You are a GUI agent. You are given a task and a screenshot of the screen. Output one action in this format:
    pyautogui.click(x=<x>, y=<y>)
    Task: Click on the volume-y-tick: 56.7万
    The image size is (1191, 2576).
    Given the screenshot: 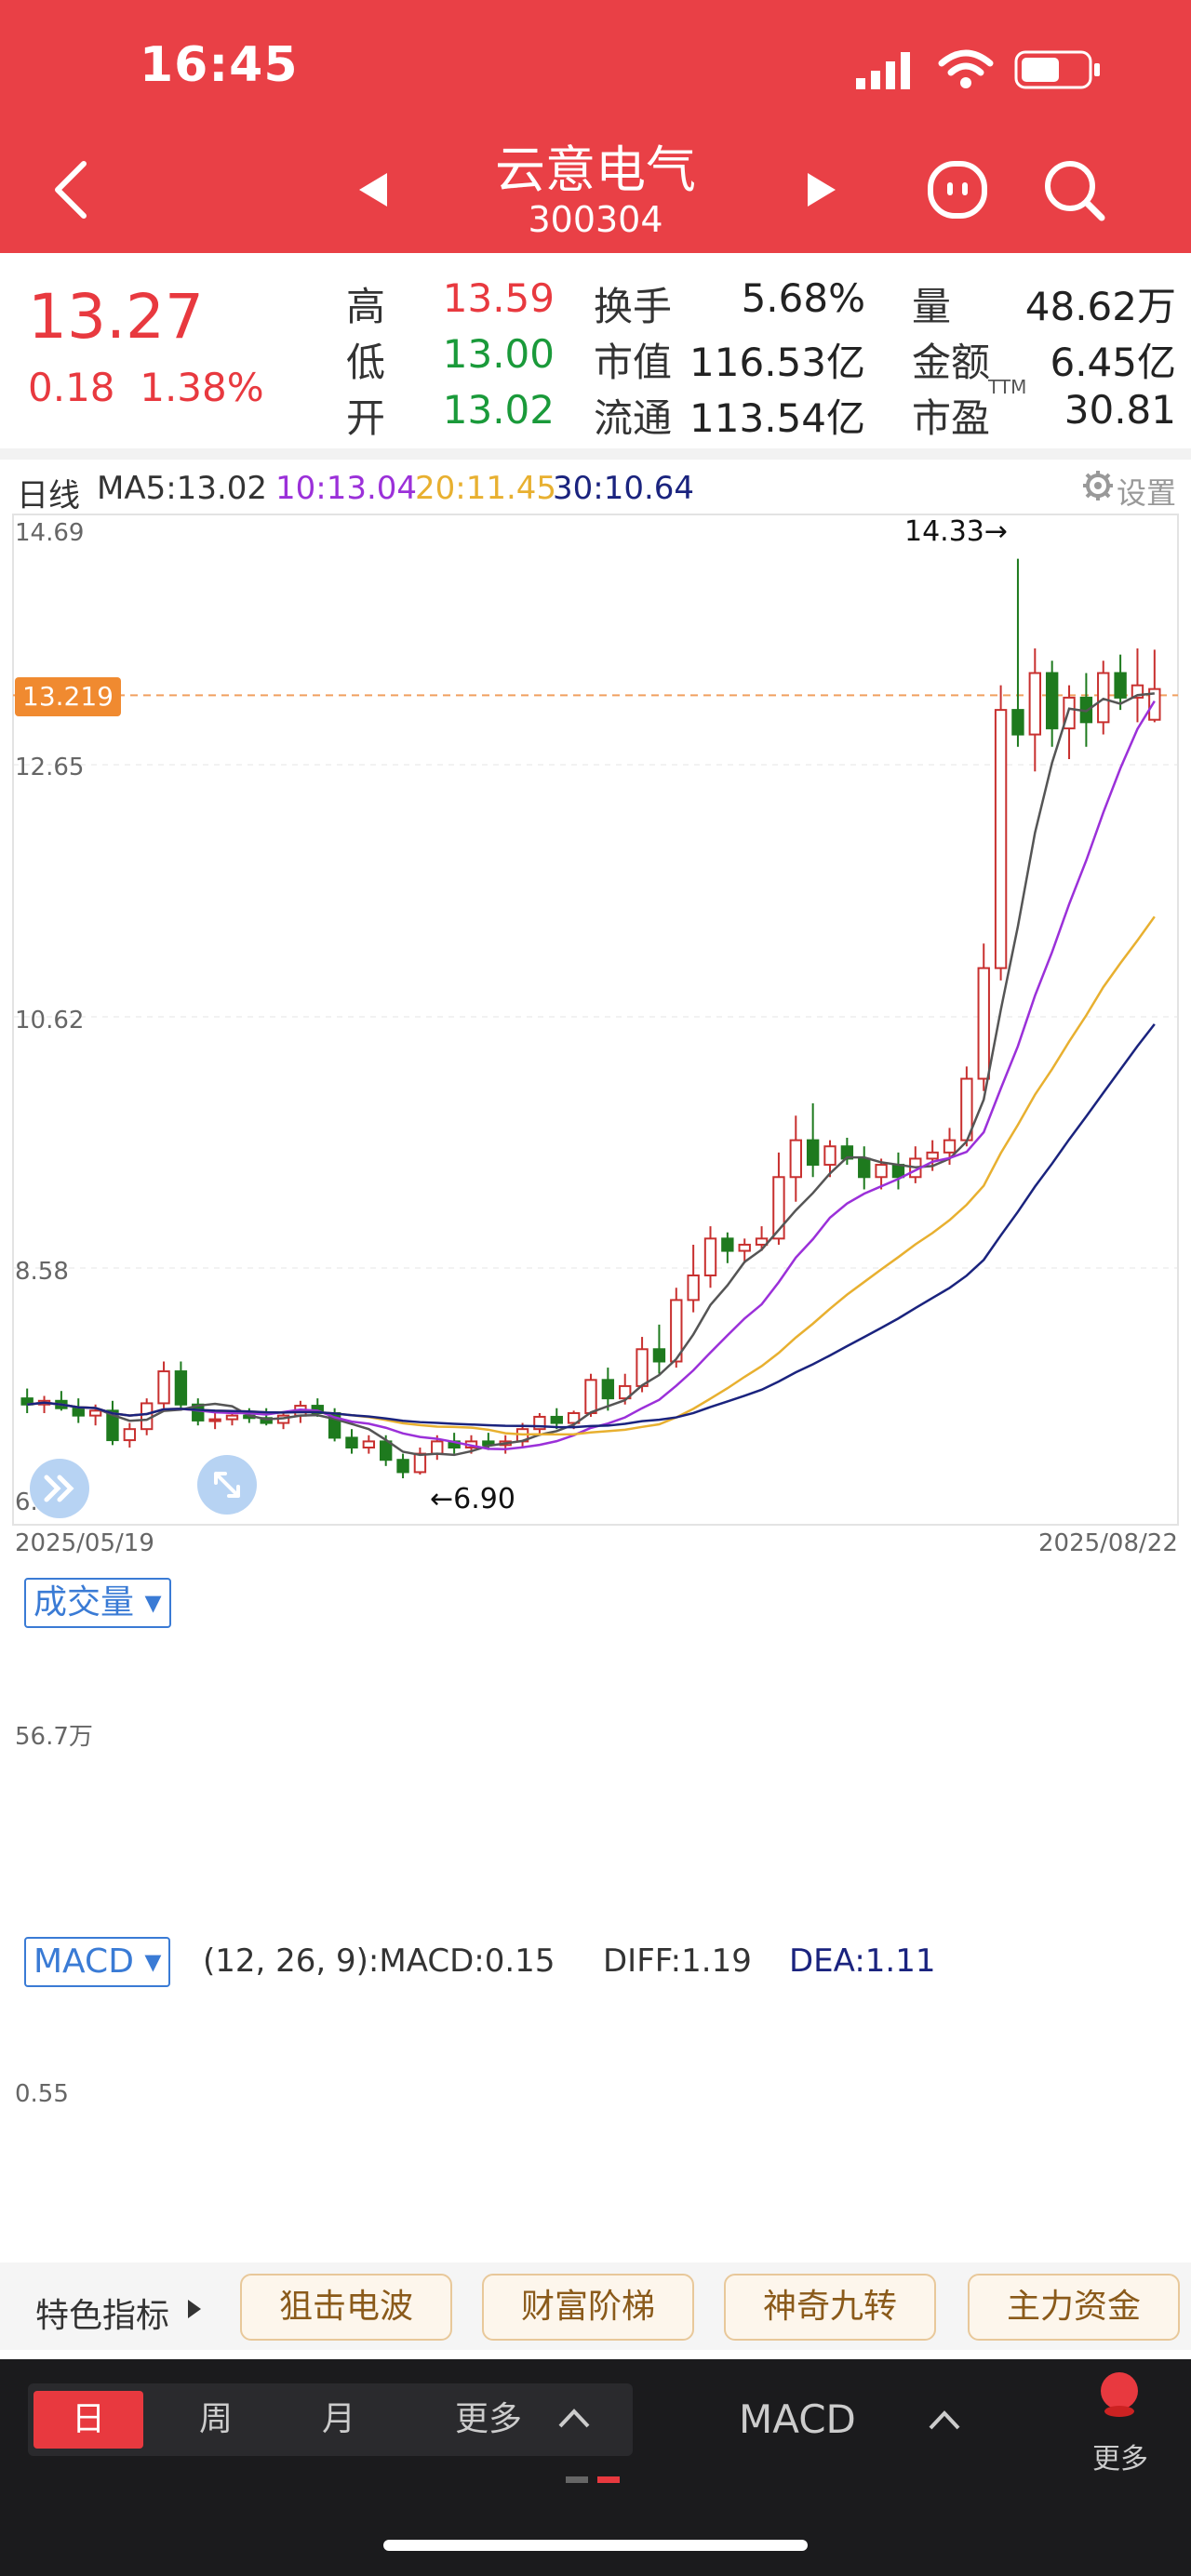 What is the action you would take?
    pyautogui.click(x=54, y=1737)
    